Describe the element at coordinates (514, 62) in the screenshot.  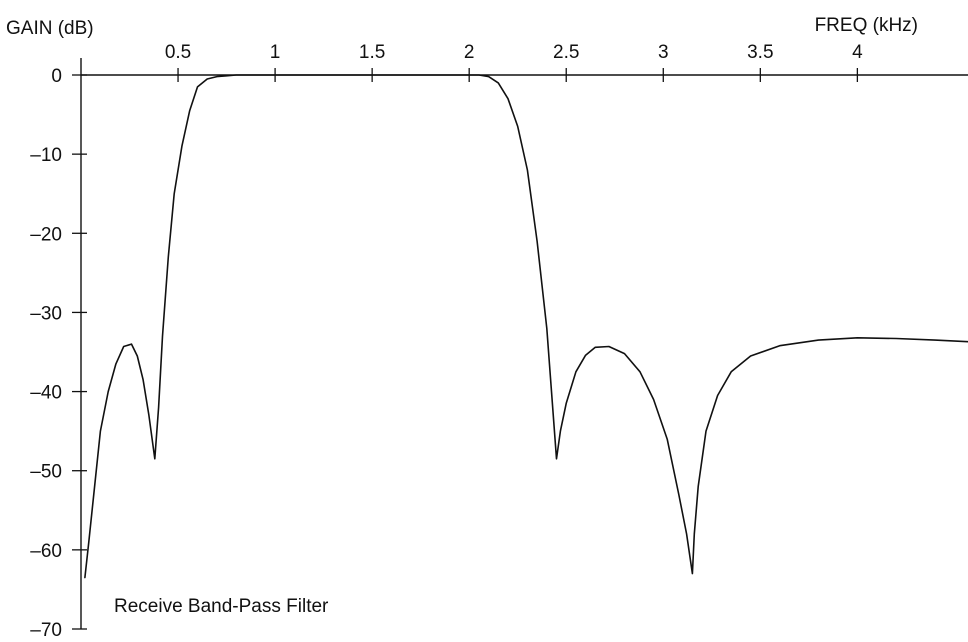
I see `x-tick-marks: 0.5 1 1.5 2 2.5 3 3.5 4` at that location.